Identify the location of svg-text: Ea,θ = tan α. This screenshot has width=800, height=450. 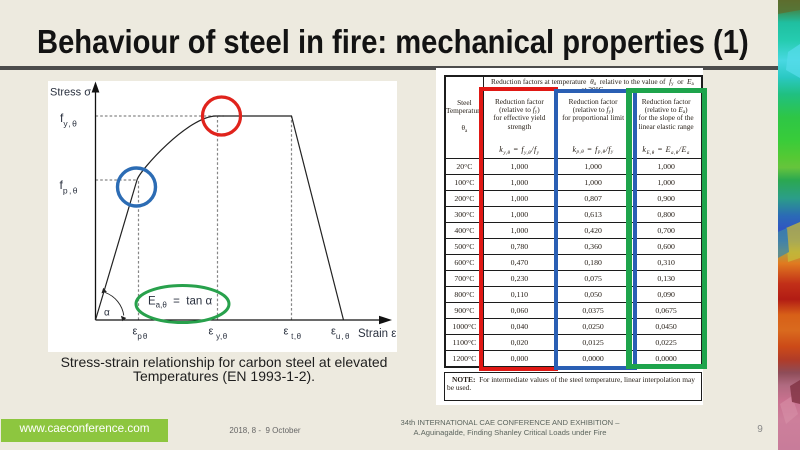
(180, 303).